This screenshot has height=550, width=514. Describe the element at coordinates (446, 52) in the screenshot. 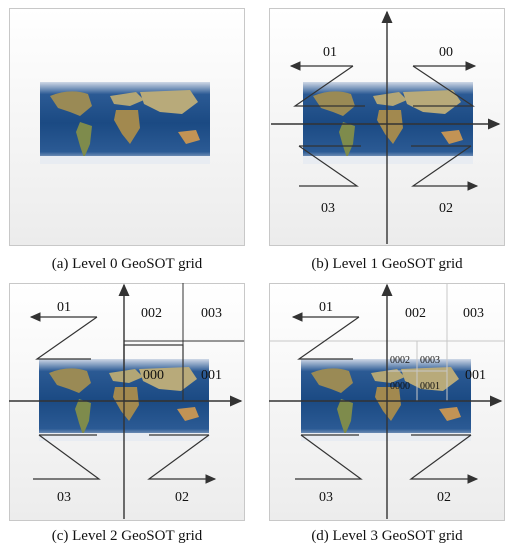

I see `label-00: 00` at that location.